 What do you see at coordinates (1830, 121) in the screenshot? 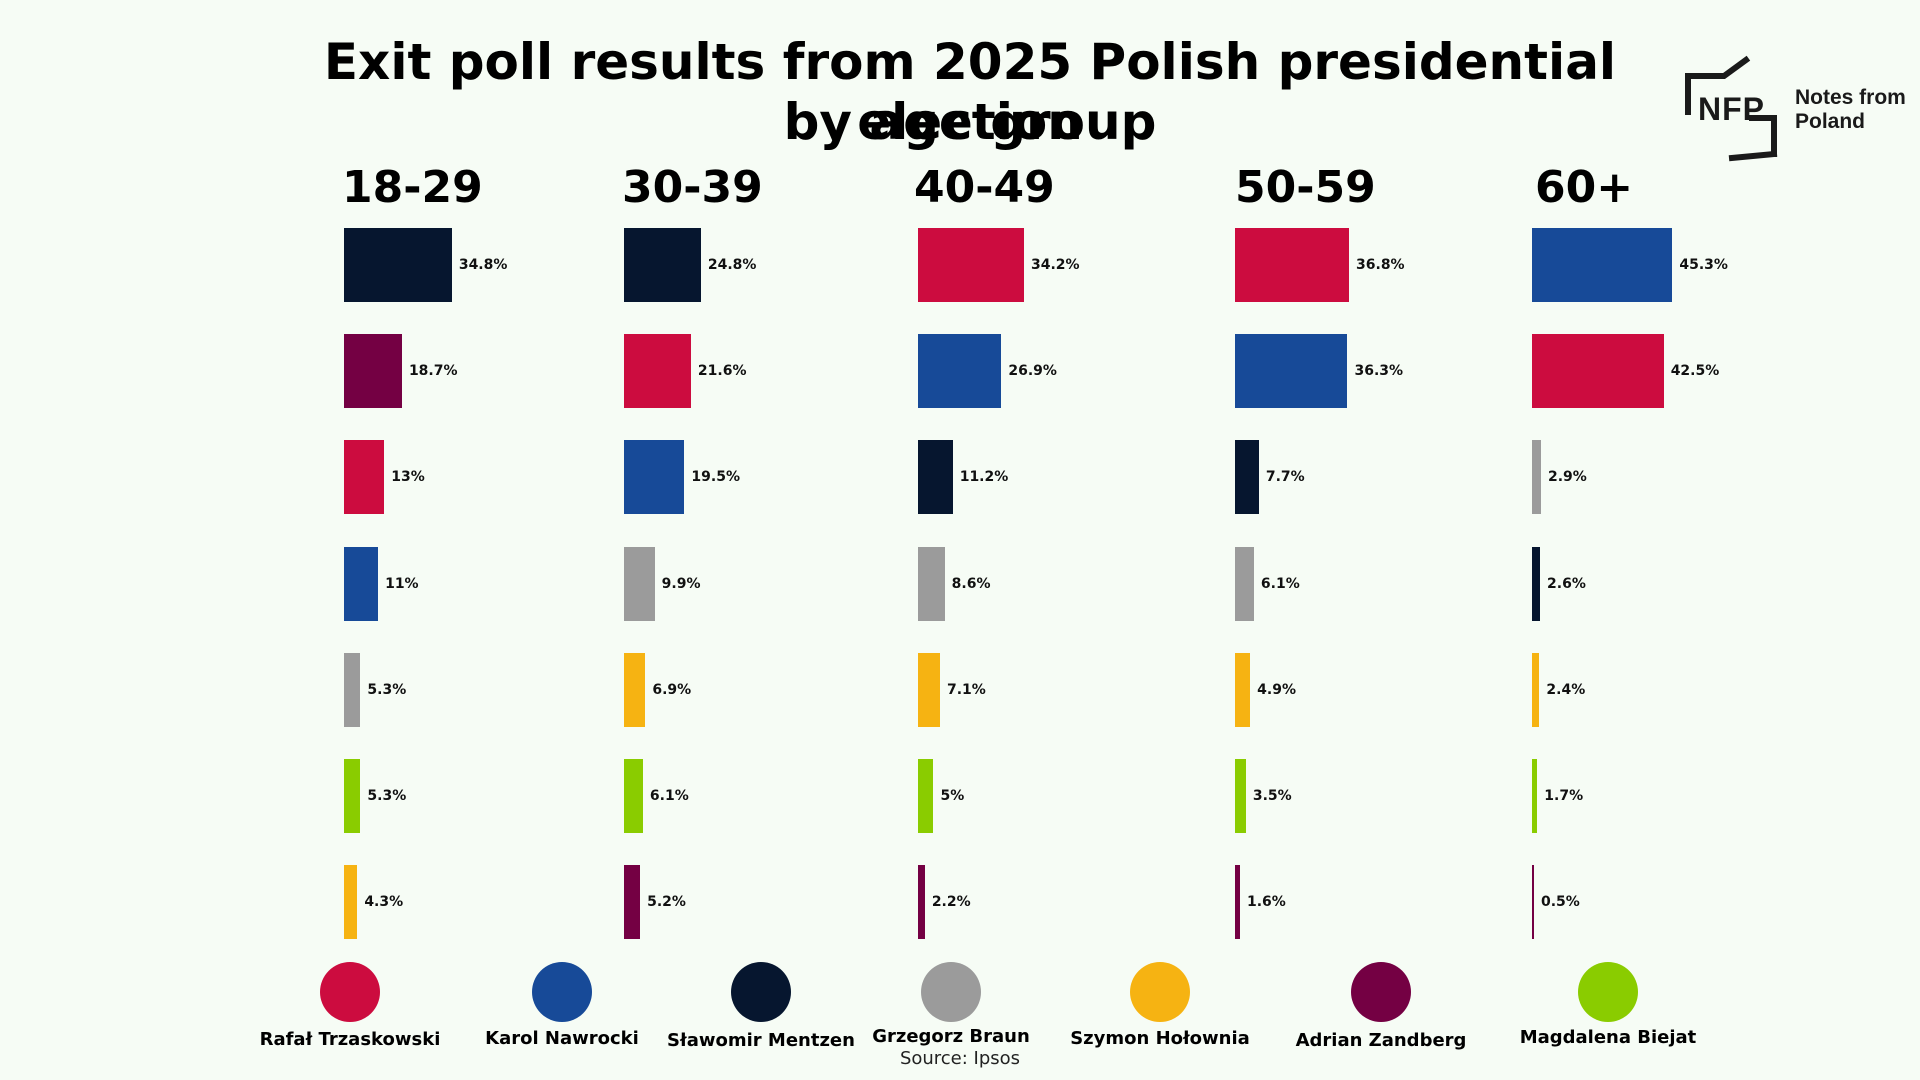
I see `logo-text-line-2: Poland` at bounding box center [1830, 121].